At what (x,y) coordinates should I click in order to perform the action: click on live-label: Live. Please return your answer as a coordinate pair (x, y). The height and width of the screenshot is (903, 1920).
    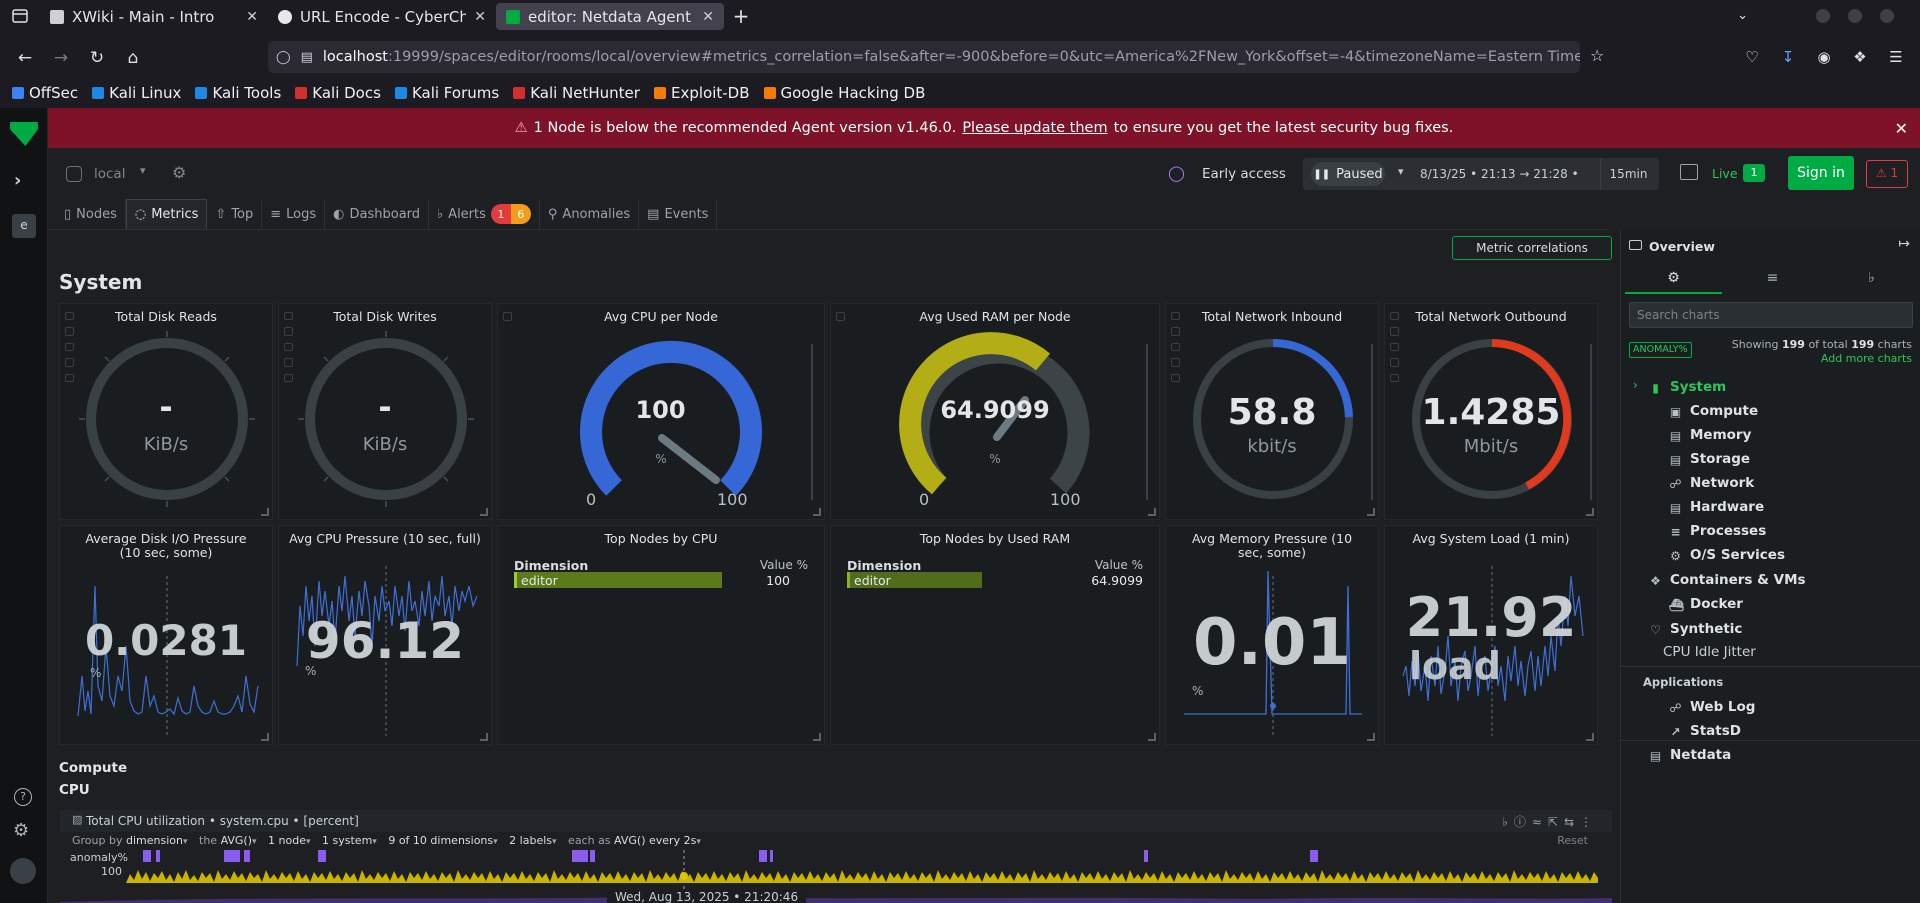
    Looking at the image, I should click on (1725, 173).